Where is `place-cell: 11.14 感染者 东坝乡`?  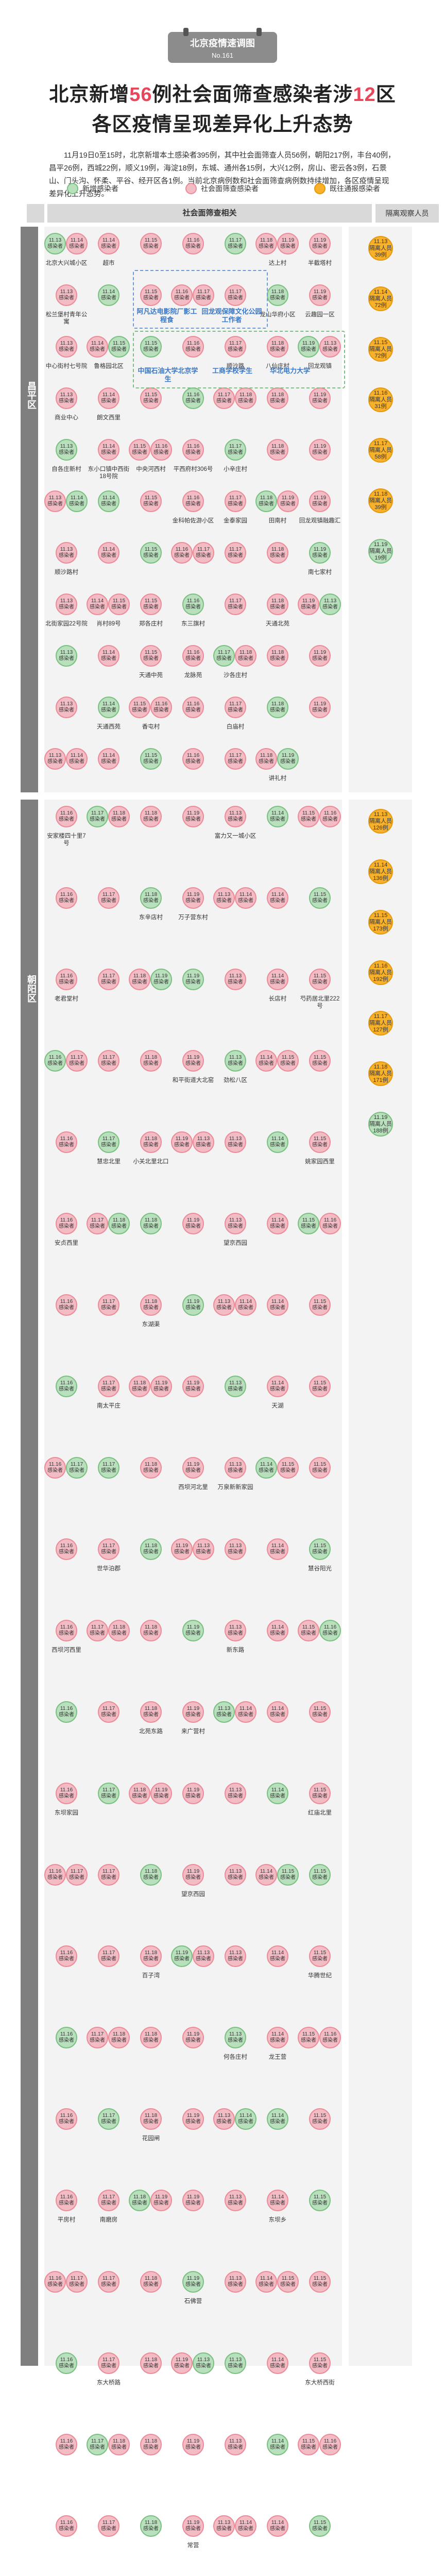 place-cell: 11.14 感染者 东坝乡 is located at coordinates (277, 2212).